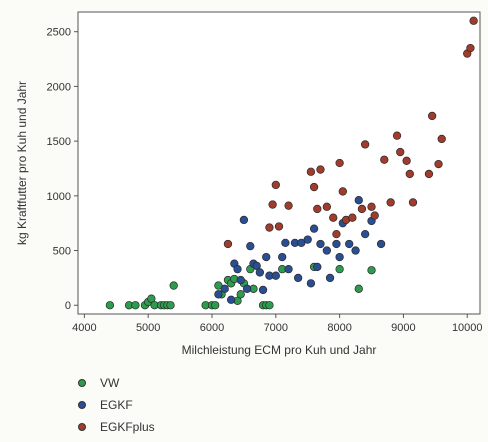 The height and width of the screenshot is (442, 488). Describe the element at coordinates (68, 306) in the screenshot. I see `y-tick-label: 0` at that location.